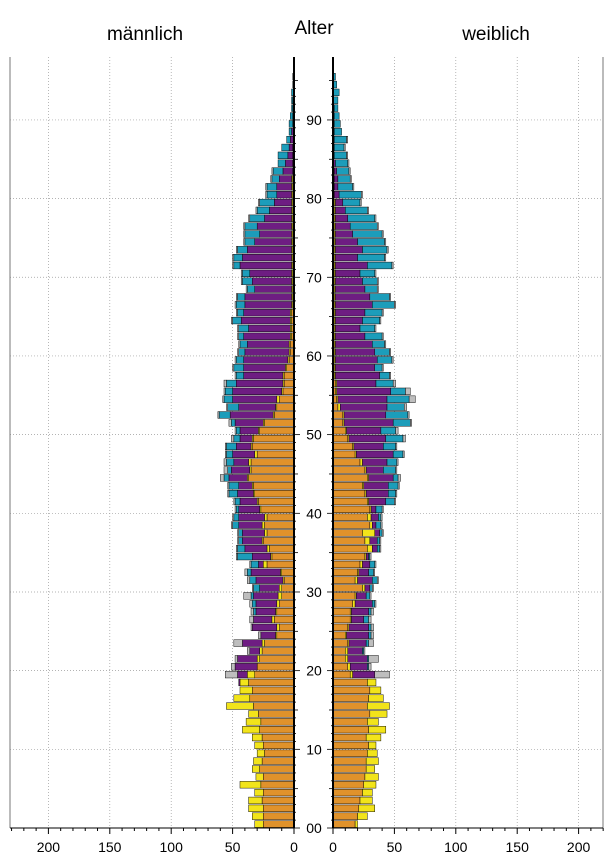 Image resolution: width=607 pixels, height=859 pixels. I want to click on age-tick-label: 90, so click(314, 120).